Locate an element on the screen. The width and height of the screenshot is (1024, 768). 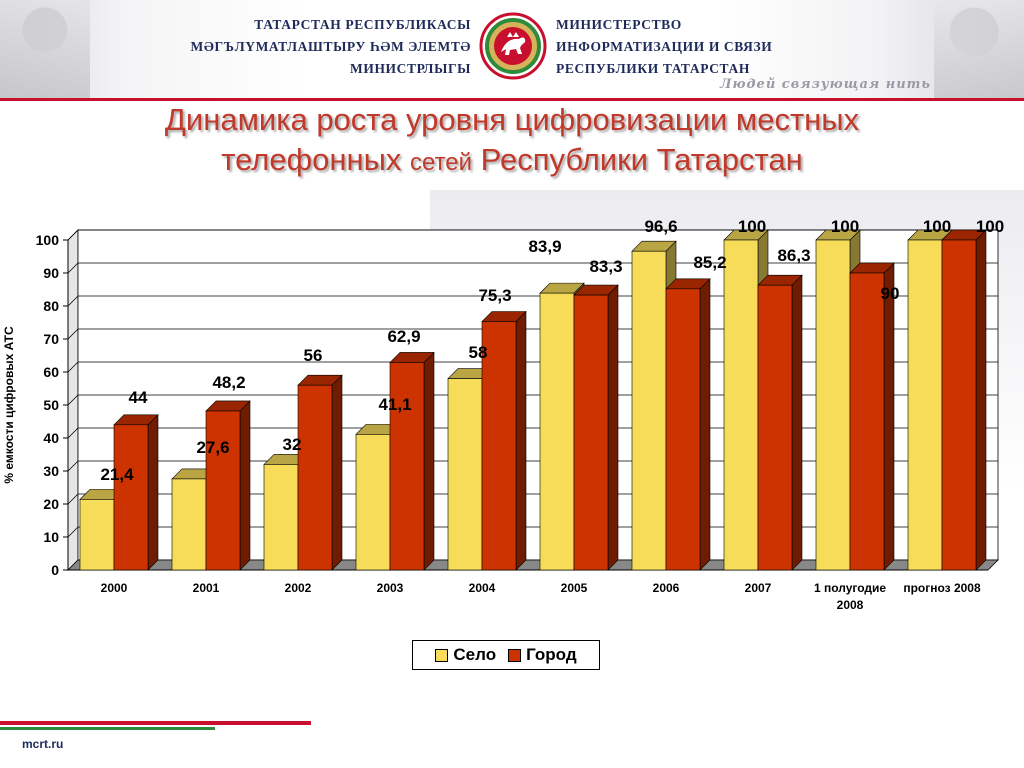
footer-red-line is located at coordinates (155, 723).